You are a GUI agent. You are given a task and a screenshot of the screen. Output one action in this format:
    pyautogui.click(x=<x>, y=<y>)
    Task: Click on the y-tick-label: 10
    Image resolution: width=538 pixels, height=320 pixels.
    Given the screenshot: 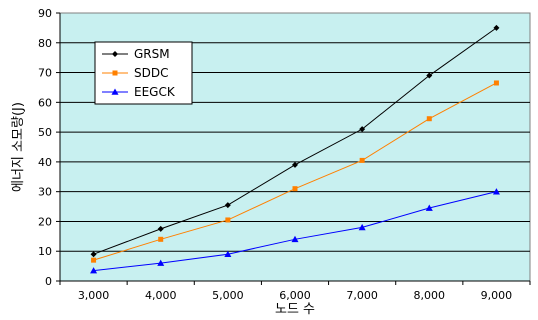 What is the action you would take?
    pyautogui.click(x=45, y=251)
    